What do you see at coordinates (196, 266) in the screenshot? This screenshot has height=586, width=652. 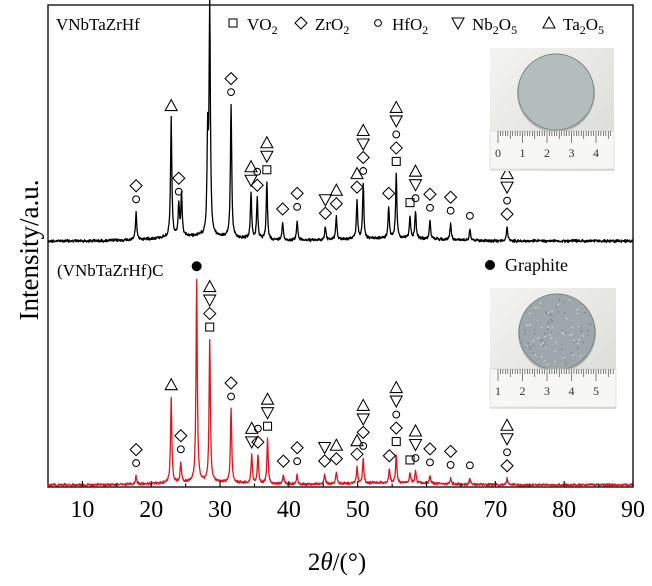 I see `graphite-marker` at bounding box center [196, 266].